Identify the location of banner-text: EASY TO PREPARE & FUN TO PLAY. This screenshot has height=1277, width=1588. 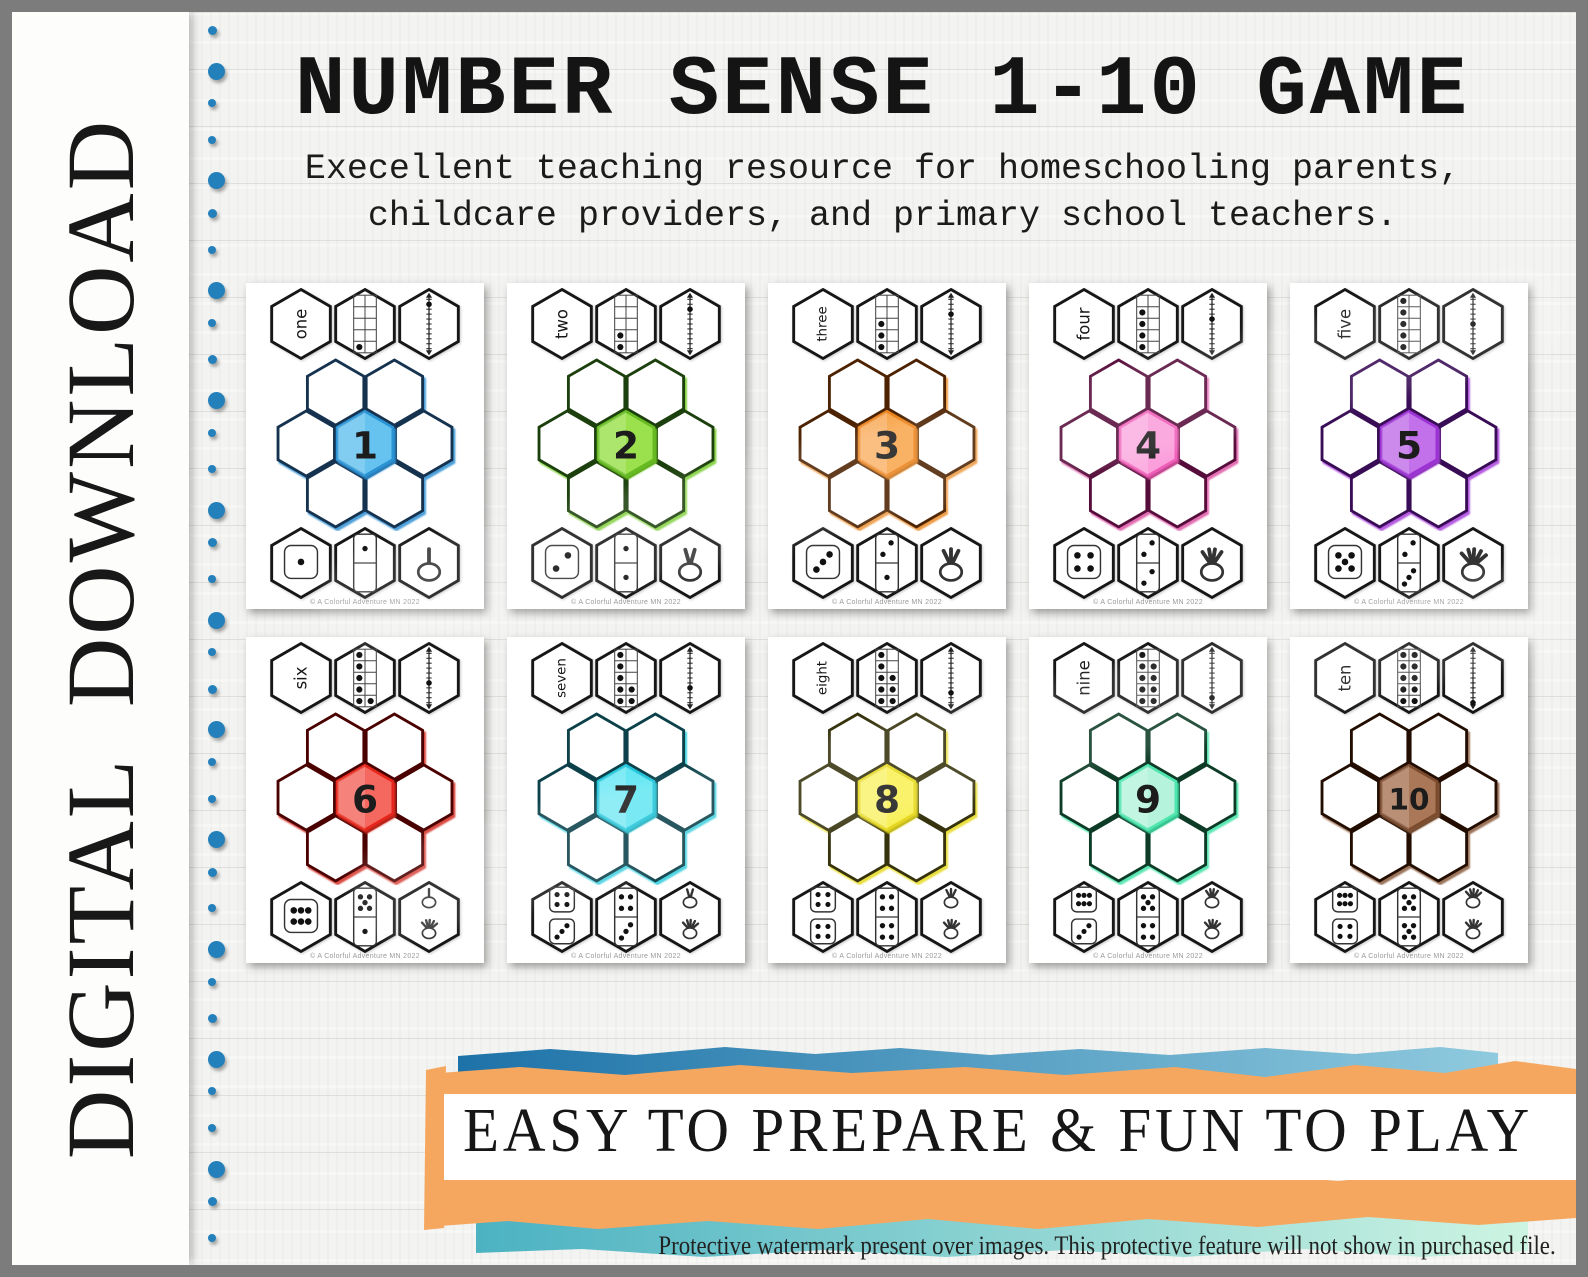
(998, 1131).